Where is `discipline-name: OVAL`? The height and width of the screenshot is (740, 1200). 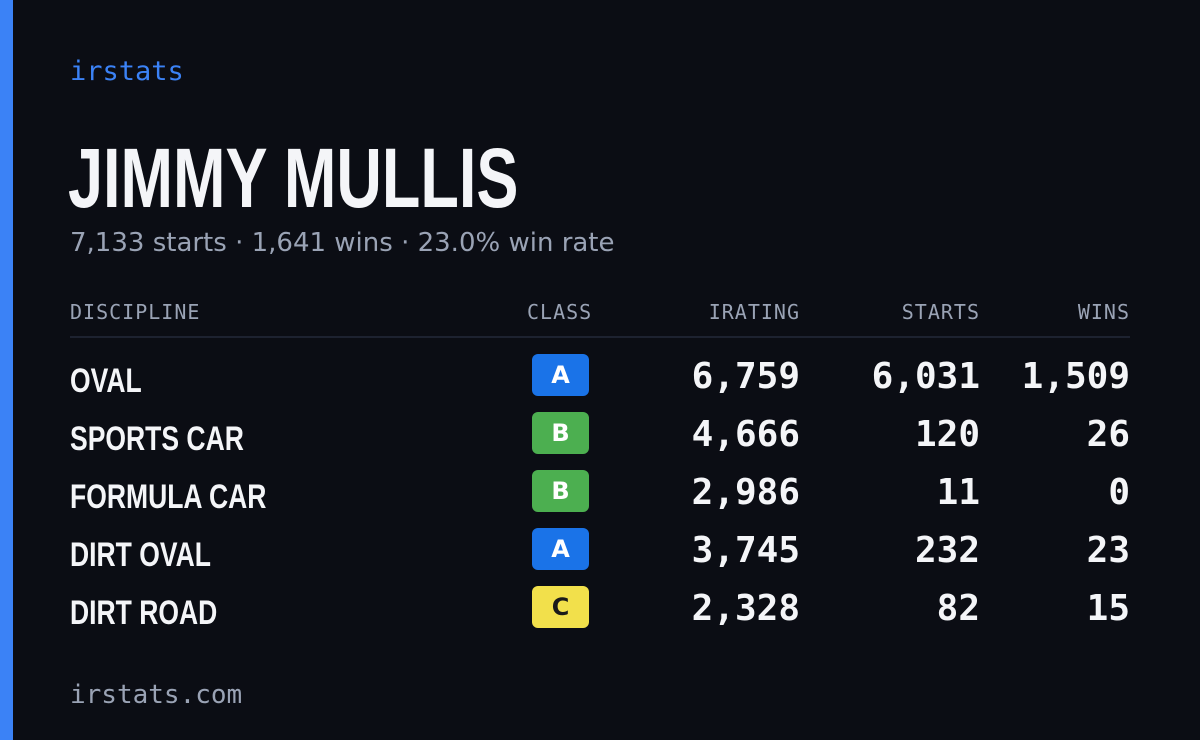
discipline-name: OVAL is located at coordinates (106, 381).